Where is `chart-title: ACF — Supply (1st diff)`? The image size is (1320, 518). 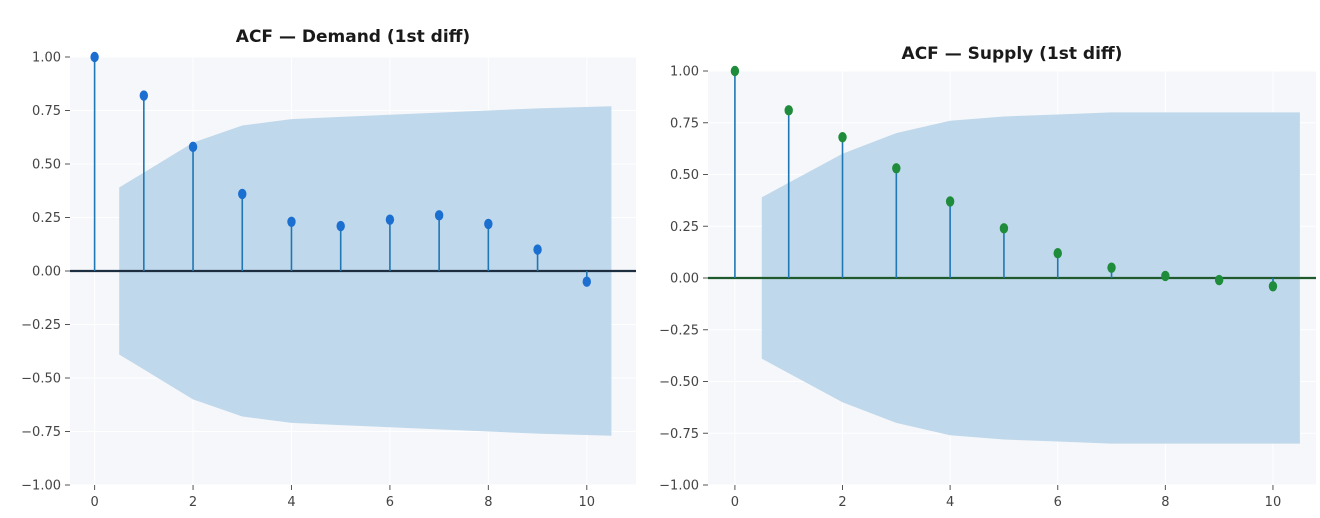
chart-title: ACF — Supply (1st diff) is located at coordinates (1012, 54).